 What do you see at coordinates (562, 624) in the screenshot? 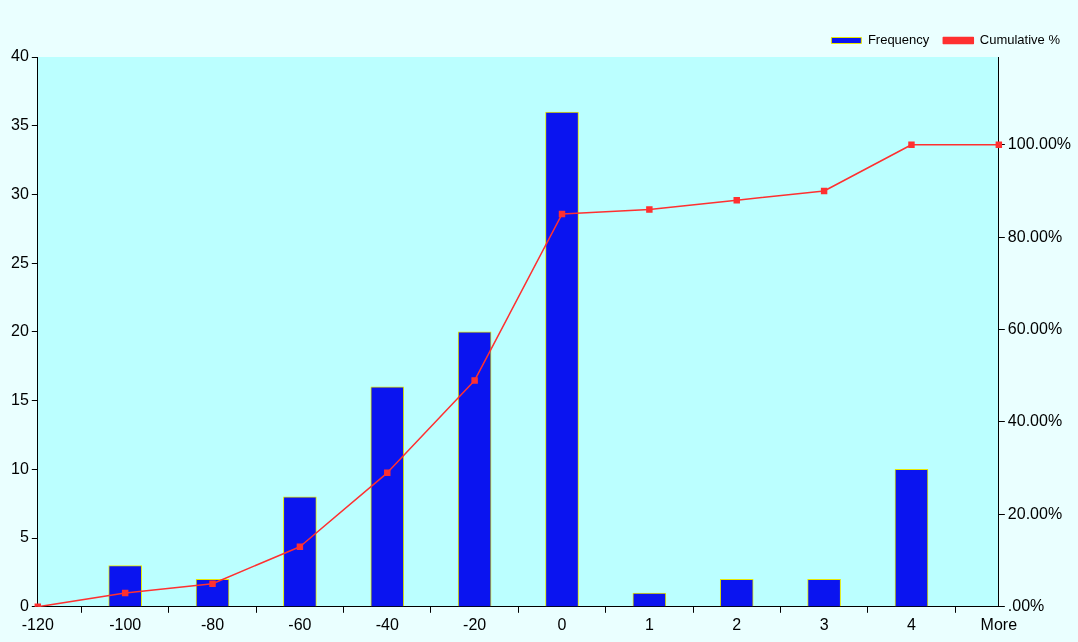
I see `x-tick-label: 0` at bounding box center [562, 624].